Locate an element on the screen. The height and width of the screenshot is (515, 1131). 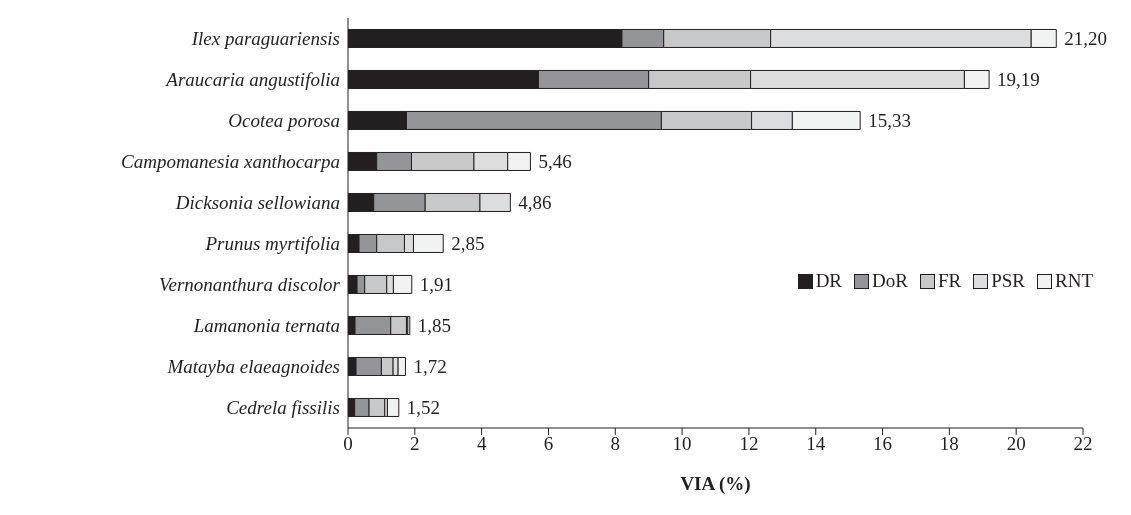
x-tick-label: 6 is located at coordinates (548, 444).